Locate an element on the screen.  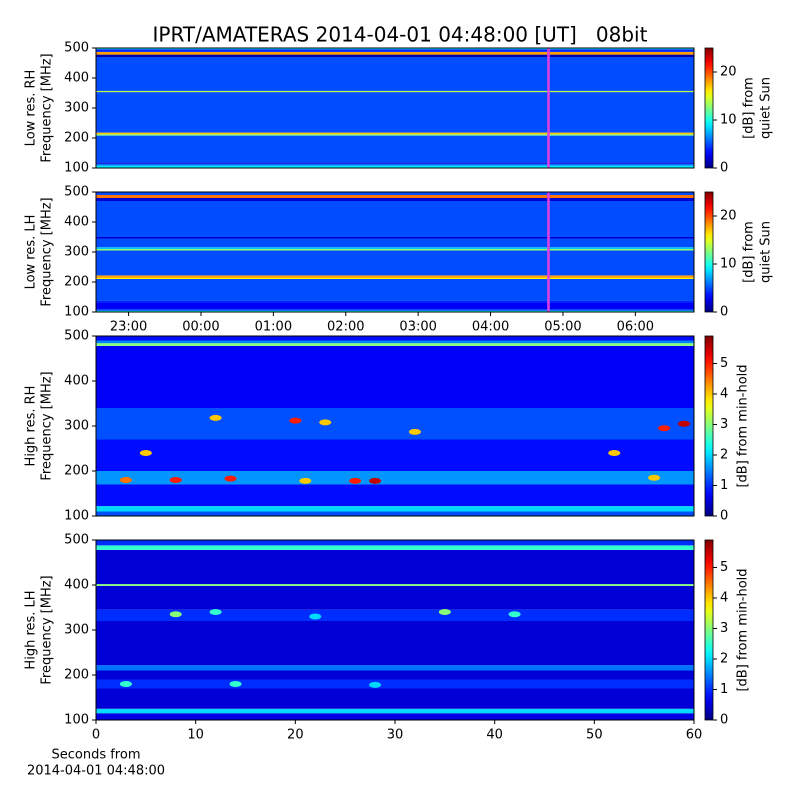
x-axis-label: Seconds from is located at coordinates (95, 755).